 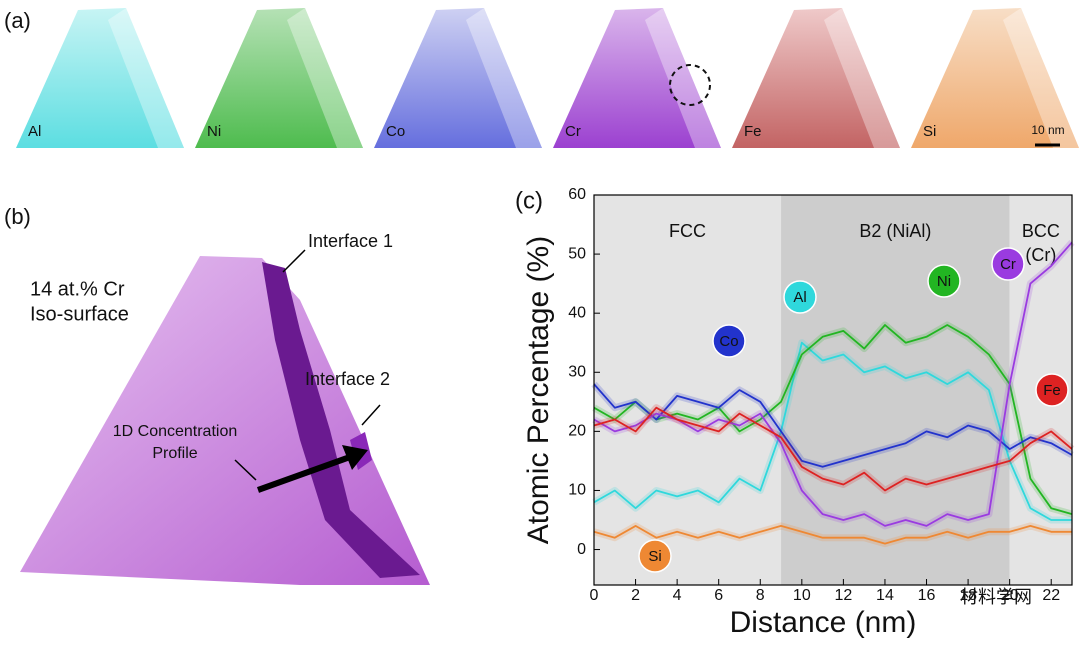 I want to click on x-tick-label: 6, so click(x=718, y=595).